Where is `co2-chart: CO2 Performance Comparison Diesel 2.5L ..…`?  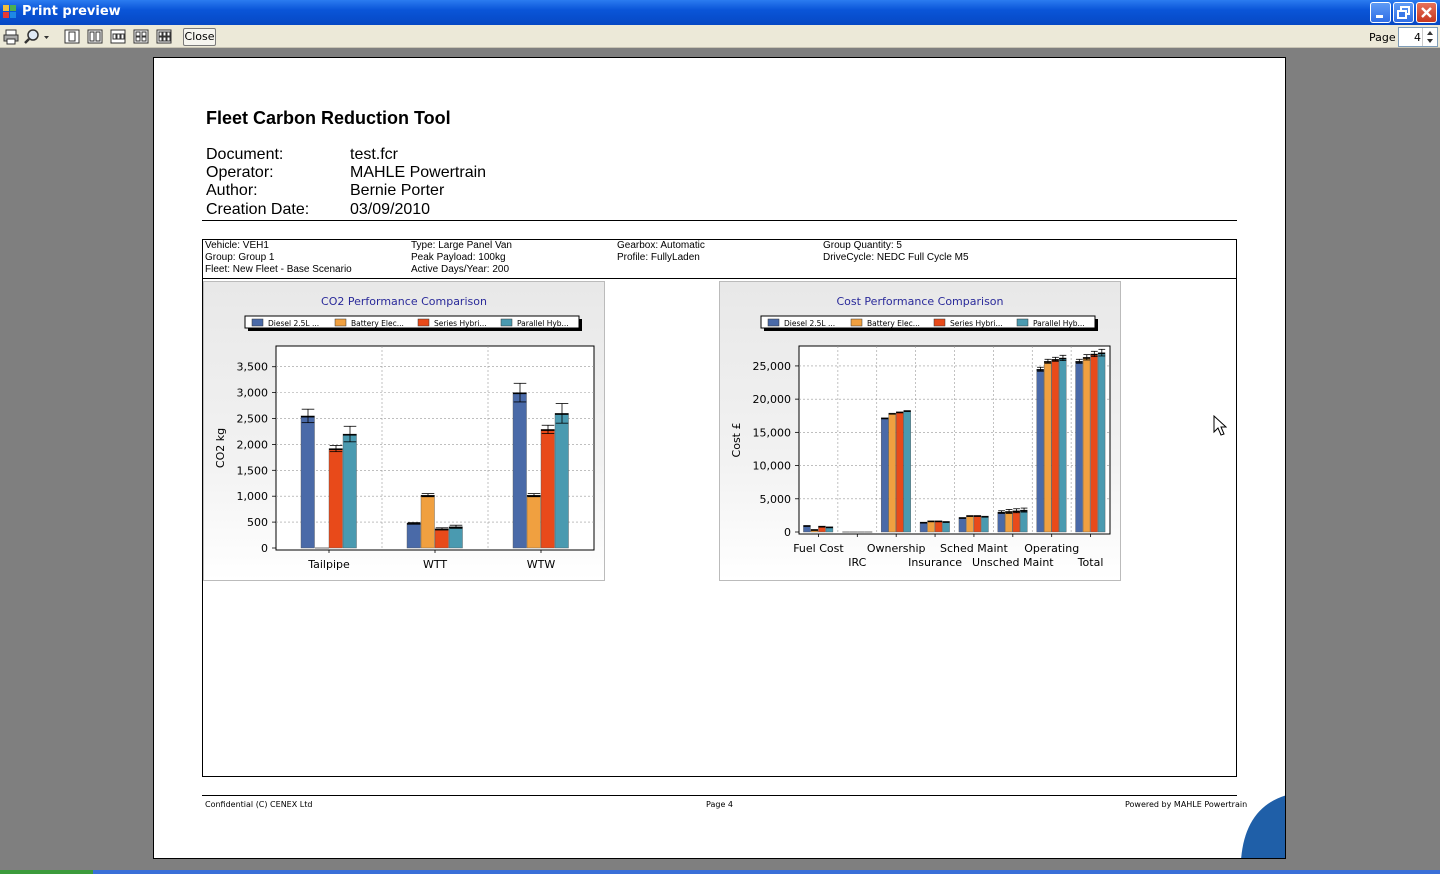 co2-chart: CO2 Performance Comparison Diesel 2.5L ..… is located at coordinates (404, 433).